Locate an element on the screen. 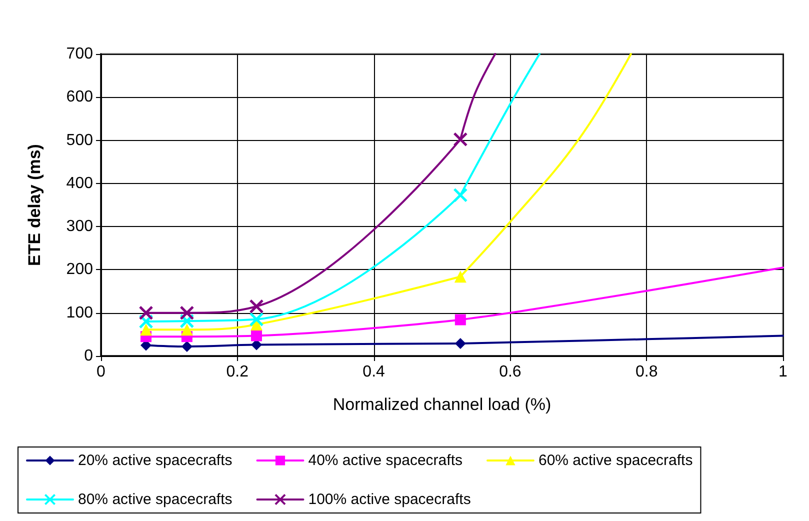  y-tick-label: 300 is located at coordinates (80, 227).